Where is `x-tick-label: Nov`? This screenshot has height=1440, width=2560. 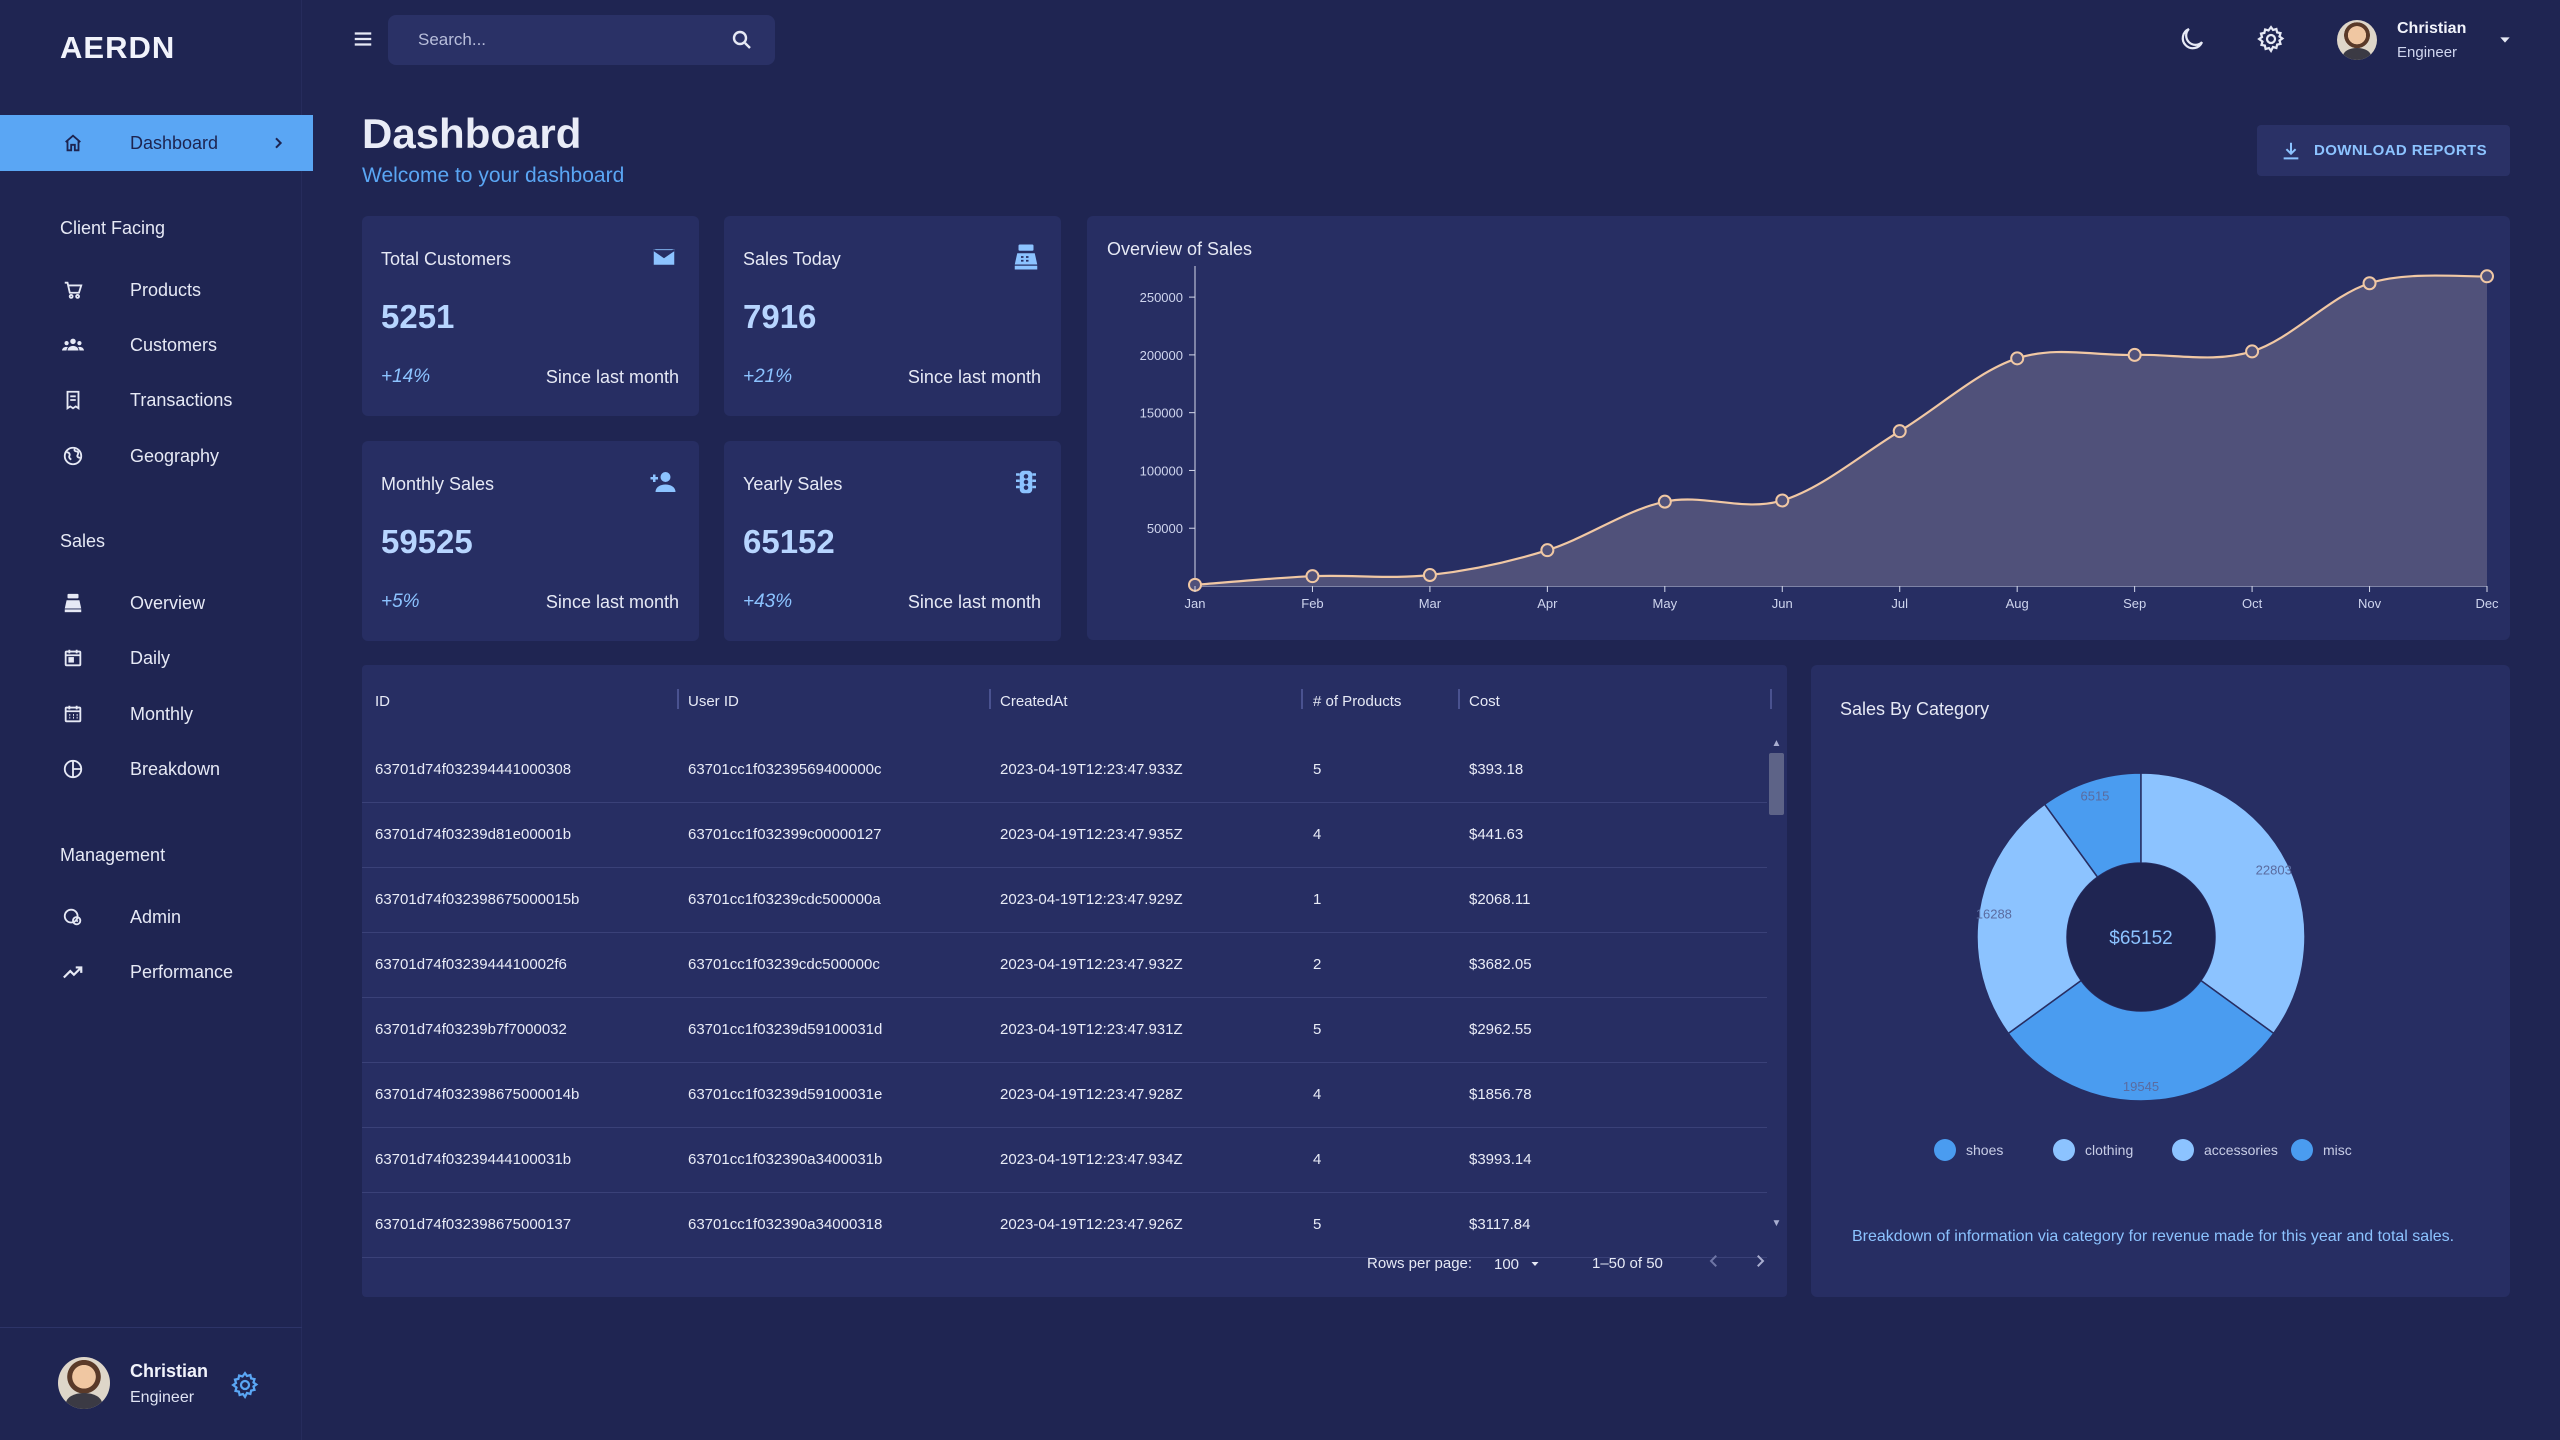 x-tick-label: Nov is located at coordinates (2370, 603).